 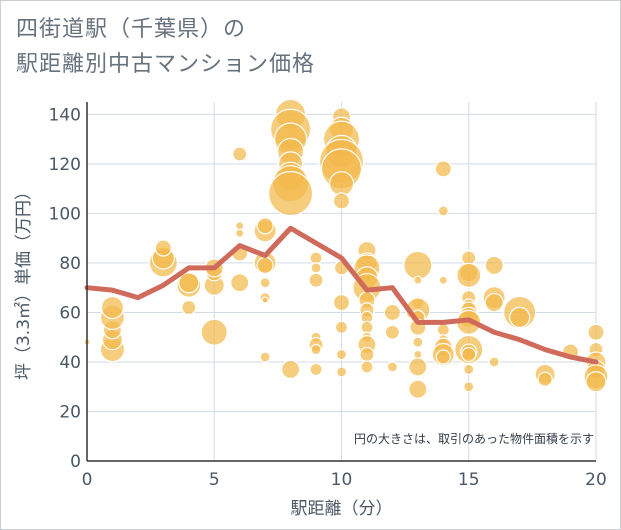 What do you see at coordinates (165, 47) in the screenshot?
I see `chart-title: 四街道駅（千葉県）の 駅距離別中古マンション価格` at bounding box center [165, 47].